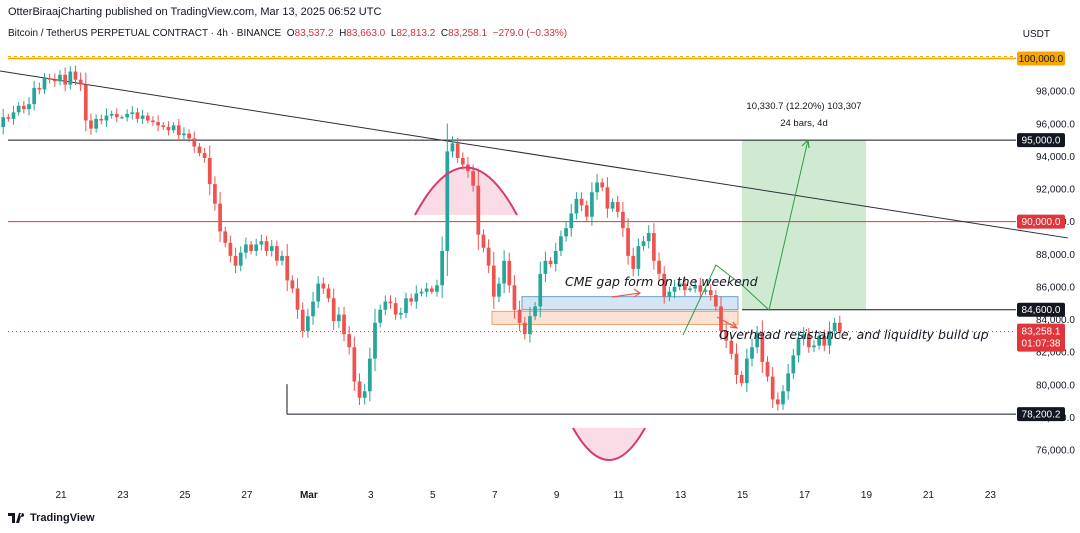 The image size is (1080, 533). Describe the element at coordinates (1055, 92) in the screenshot. I see `y-tick-label: 98,000.0` at that location.